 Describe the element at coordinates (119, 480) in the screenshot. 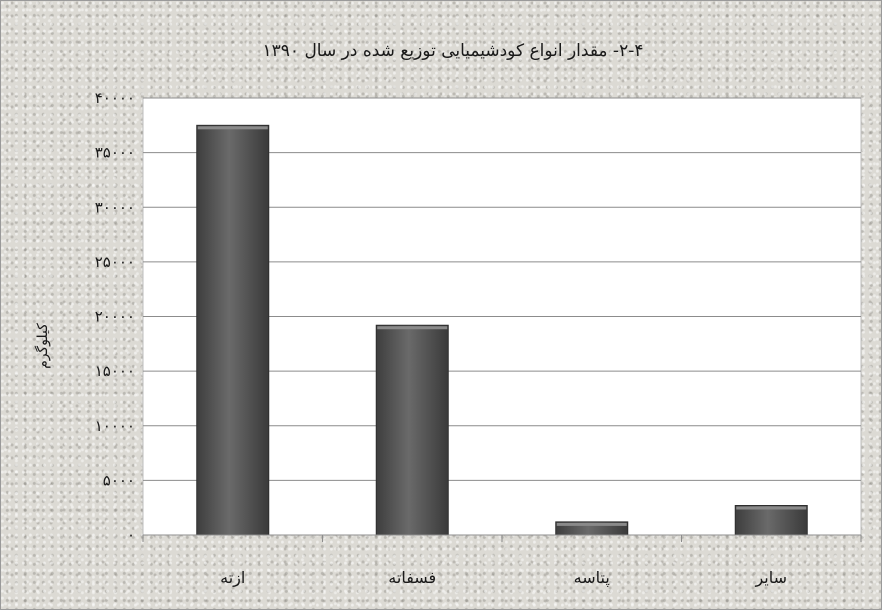

I see `y-tick-label: ۵۰۰۰` at that location.